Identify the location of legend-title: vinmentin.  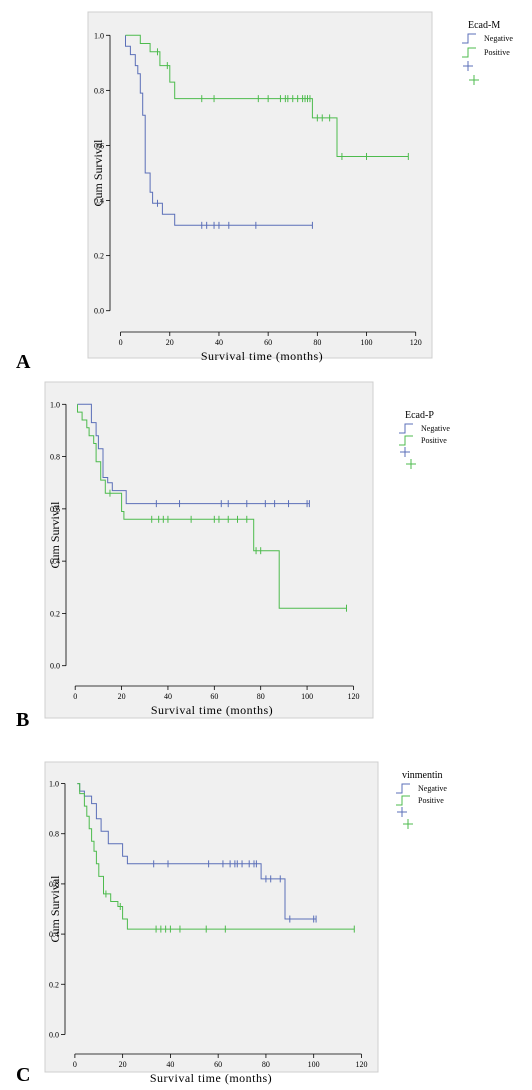
(422, 775).